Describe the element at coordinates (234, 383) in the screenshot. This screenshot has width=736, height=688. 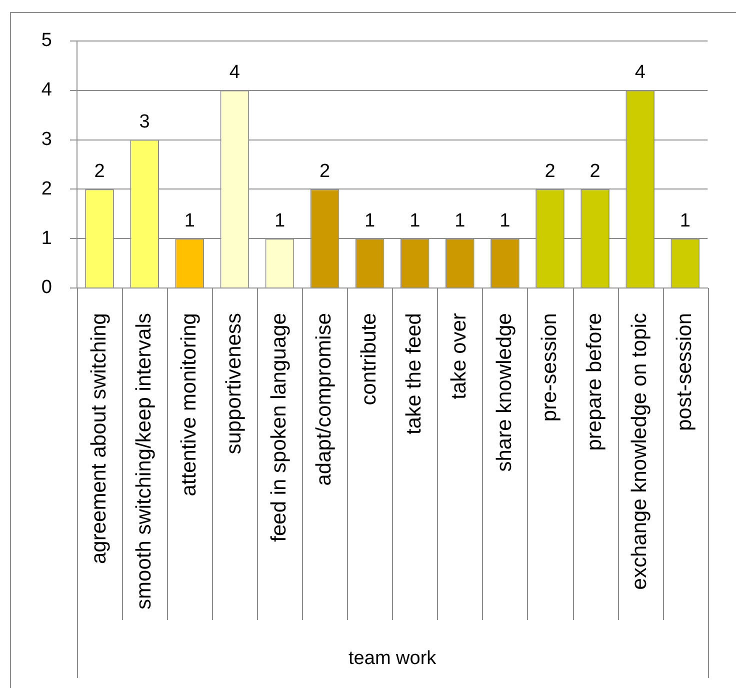
I see `x-tick-label: supportiveness` at that location.